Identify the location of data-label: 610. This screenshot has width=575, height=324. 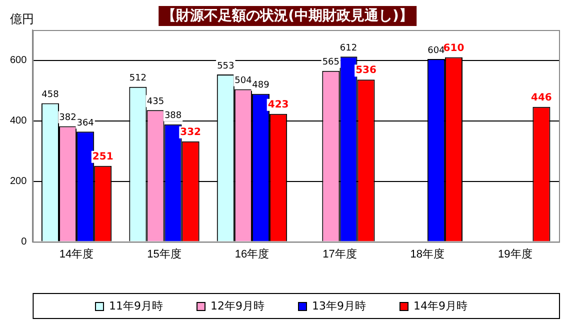
(453, 48).